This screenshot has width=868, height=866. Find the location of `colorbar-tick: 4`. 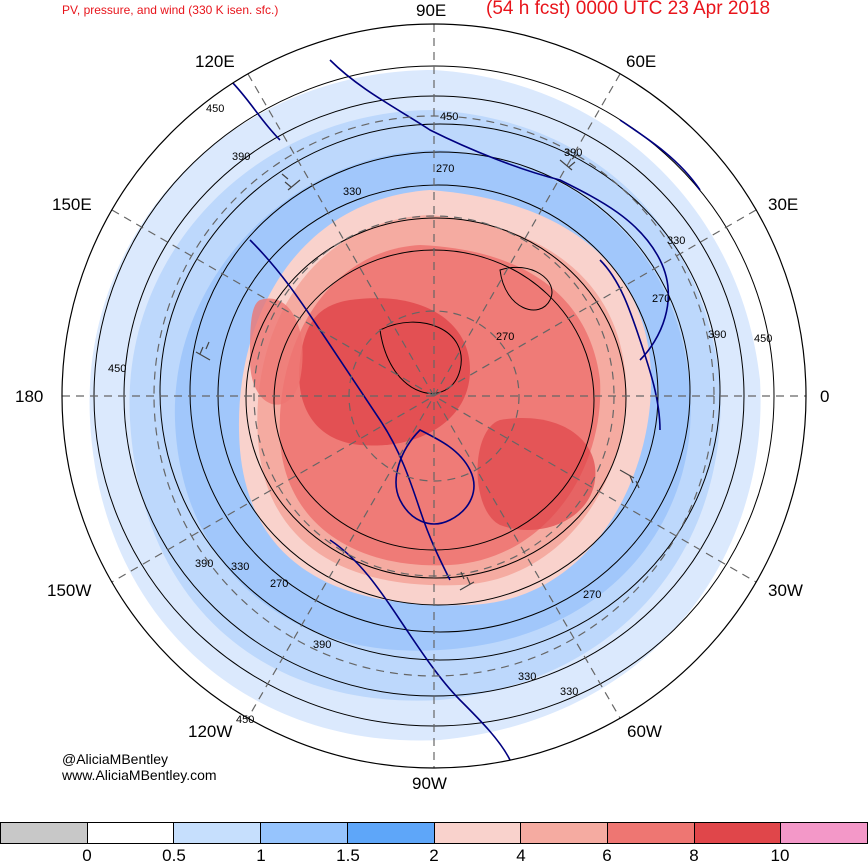

colorbar-tick: 4 is located at coordinates (521, 855).